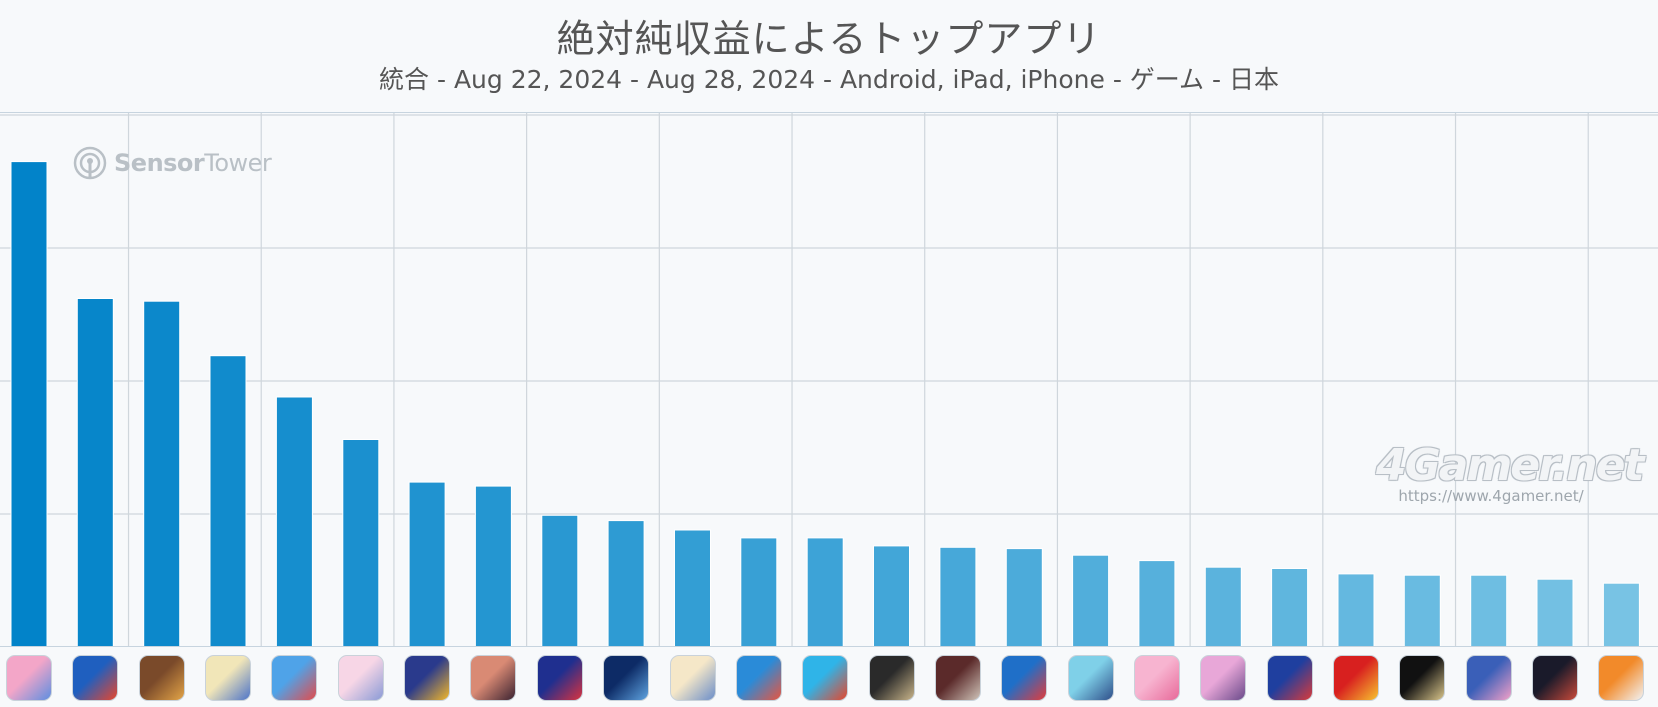  I want to click on sensor-tower-logo-icon, so click(90, 163).